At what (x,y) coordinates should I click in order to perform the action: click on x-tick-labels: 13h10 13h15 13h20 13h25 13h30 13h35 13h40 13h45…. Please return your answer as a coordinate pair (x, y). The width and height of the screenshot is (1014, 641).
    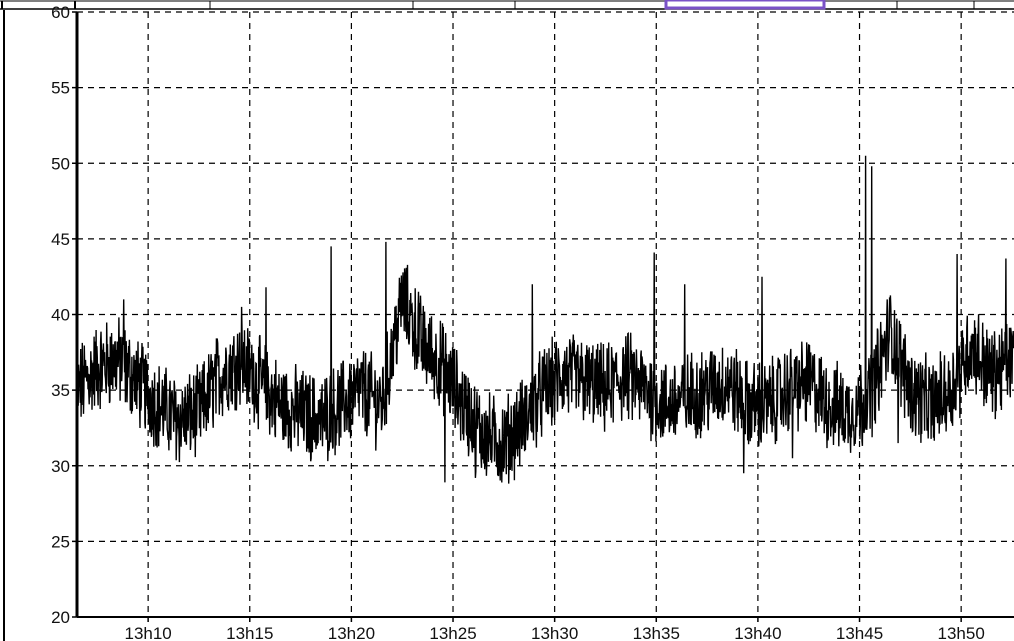
    Looking at the image, I should click on (554, 632).